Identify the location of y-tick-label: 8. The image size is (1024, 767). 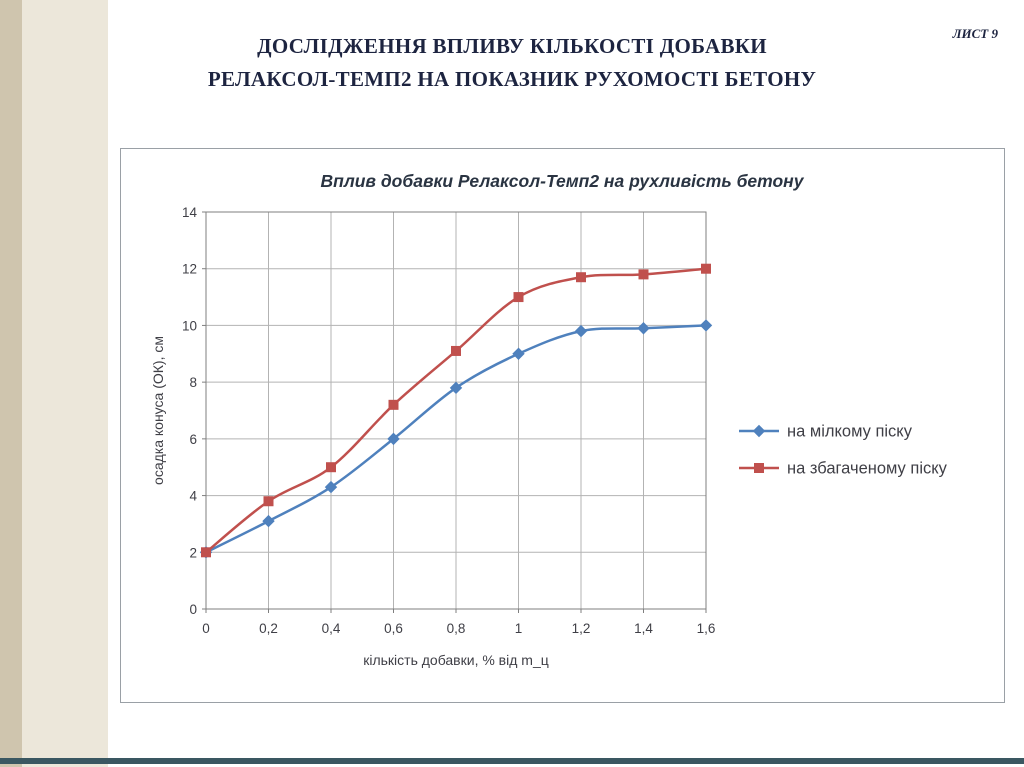
(193, 382).